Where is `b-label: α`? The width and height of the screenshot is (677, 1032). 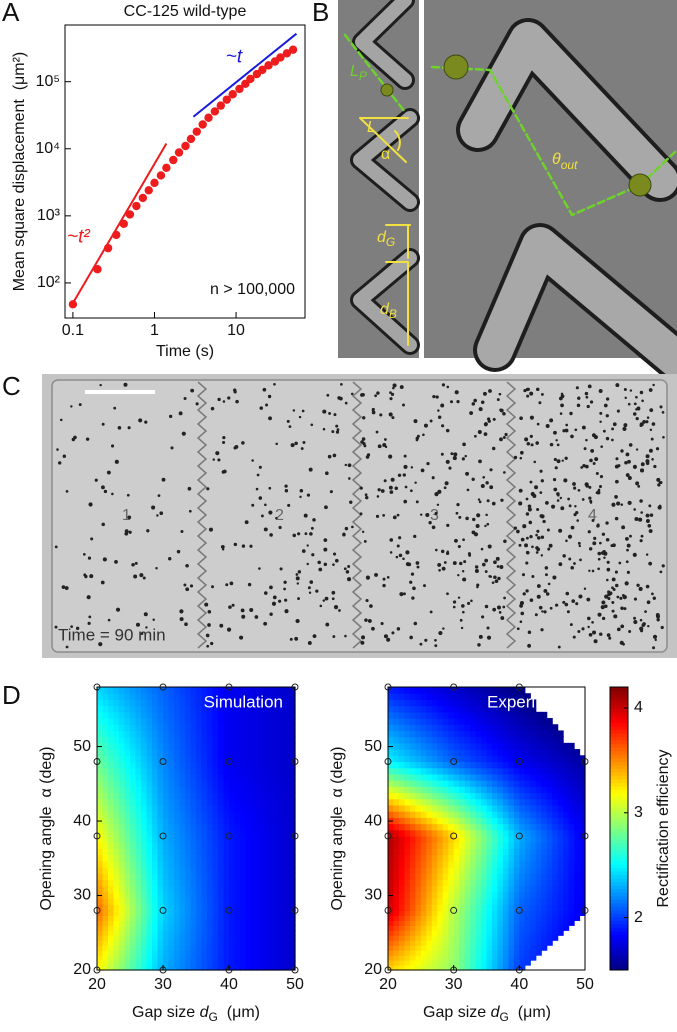 b-label: α is located at coordinates (385, 154).